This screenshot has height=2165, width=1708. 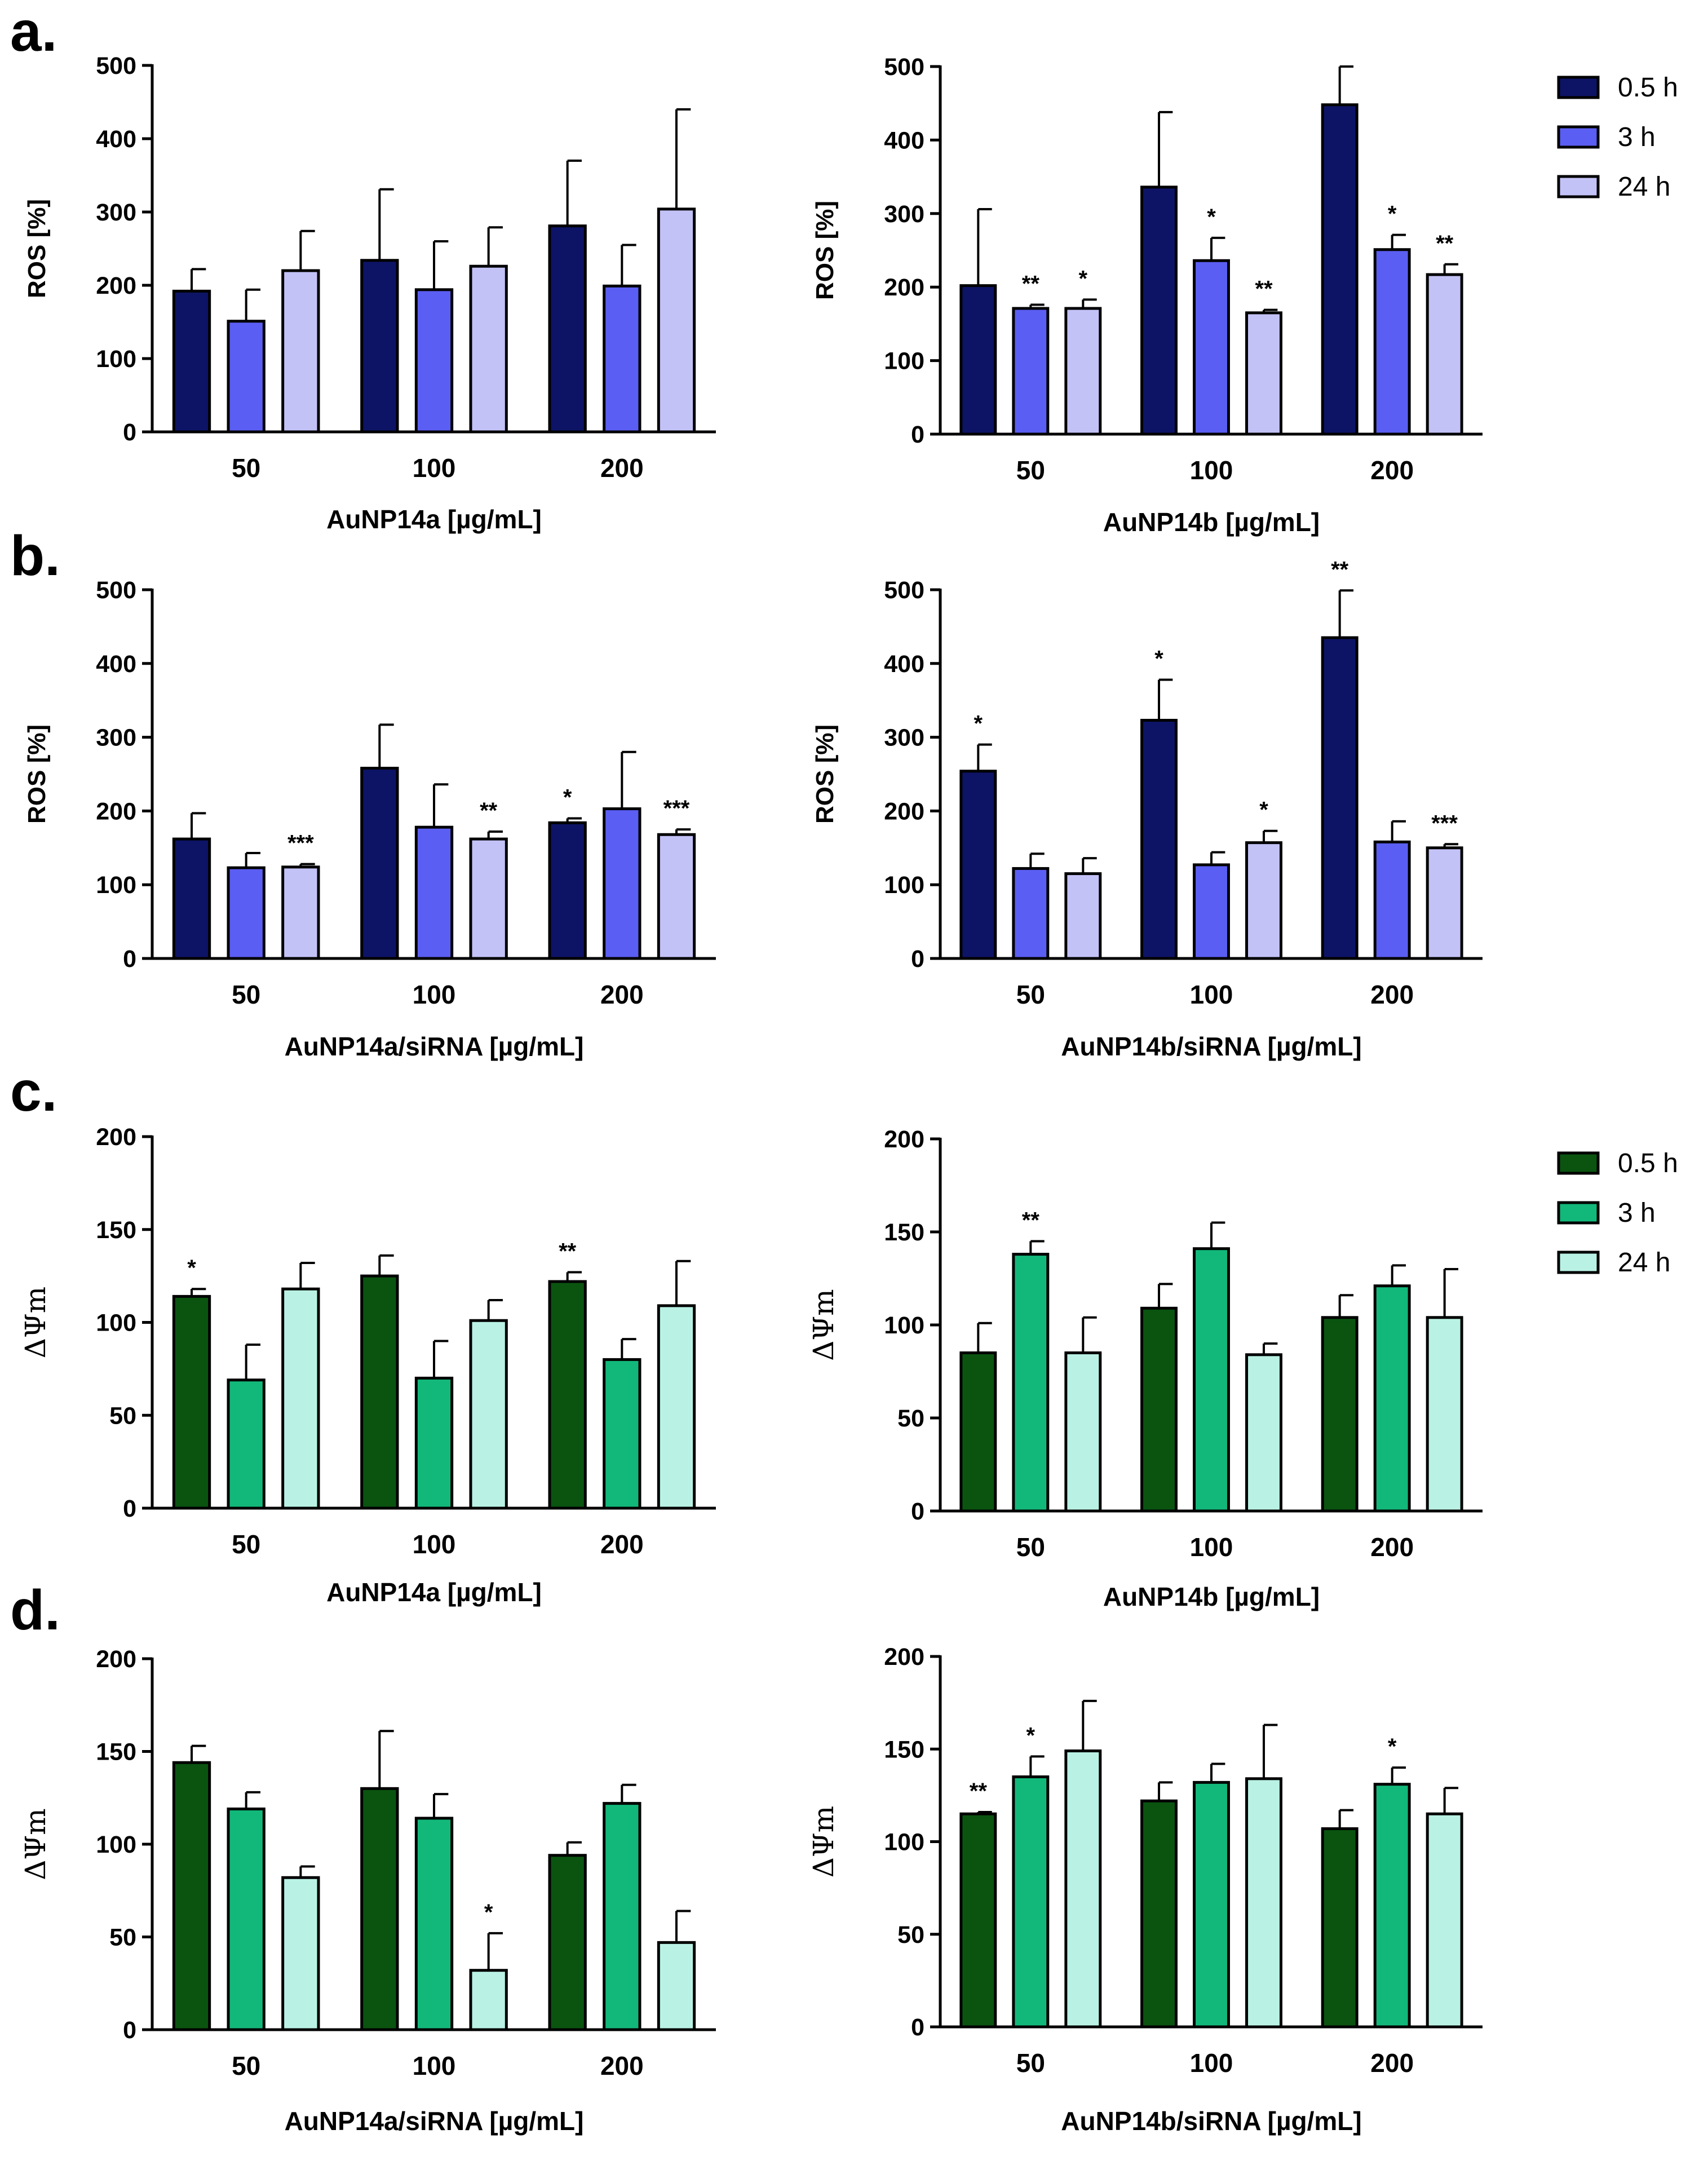 I want to click on y-tick-label: 50, so click(x=910, y=1419).